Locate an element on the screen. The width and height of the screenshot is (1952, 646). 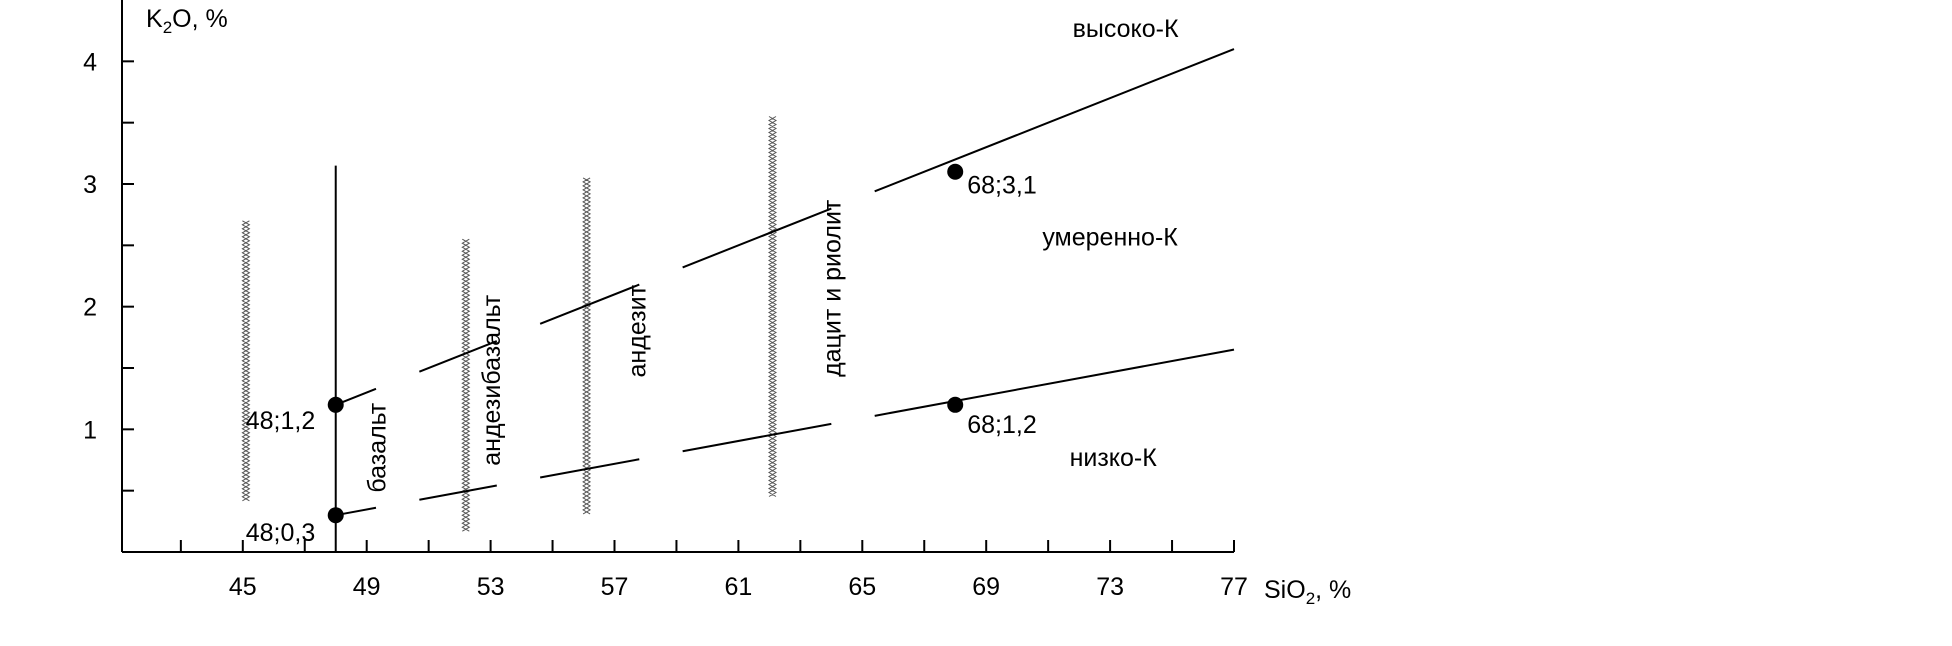
potassium-region-label: высоко-К is located at coordinates (1126, 29).